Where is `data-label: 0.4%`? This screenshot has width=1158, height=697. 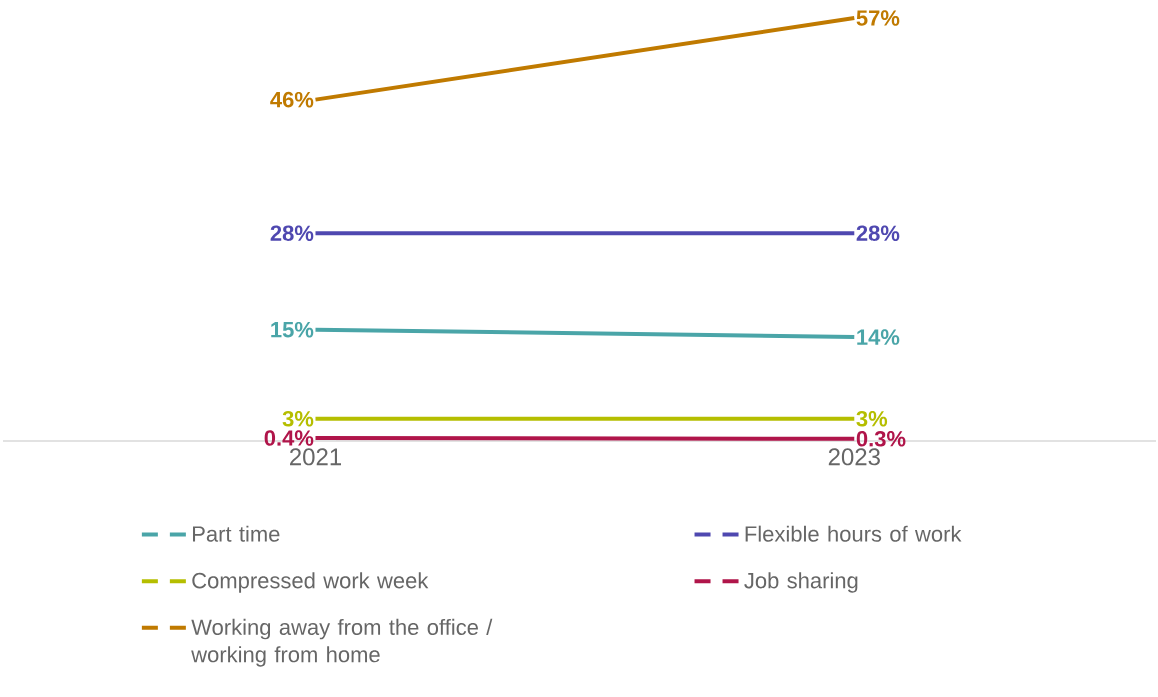
data-label: 0.4% is located at coordinates (289, 438).